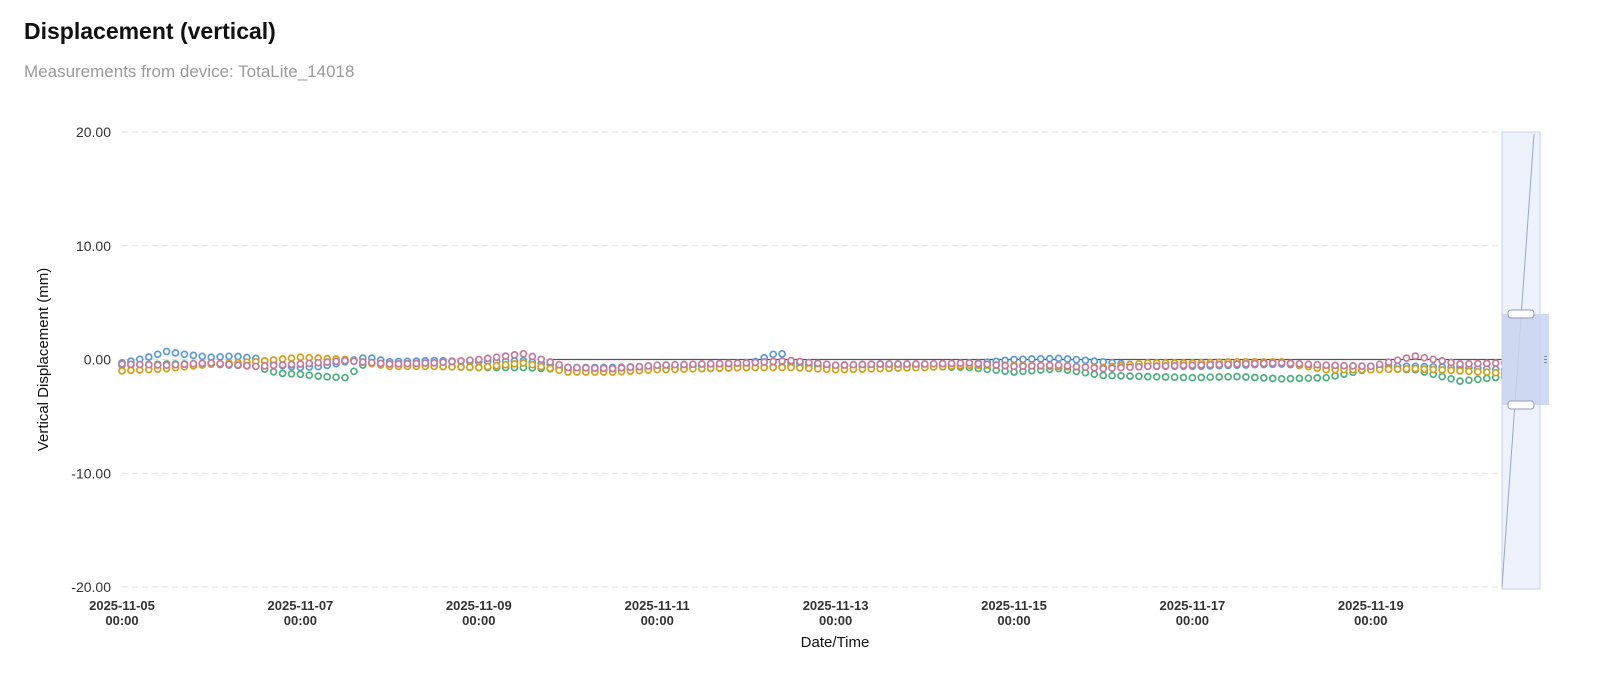  I want to click on chart-subtitle: Measurements from device: TotaLite_14018, so click(189, 71).